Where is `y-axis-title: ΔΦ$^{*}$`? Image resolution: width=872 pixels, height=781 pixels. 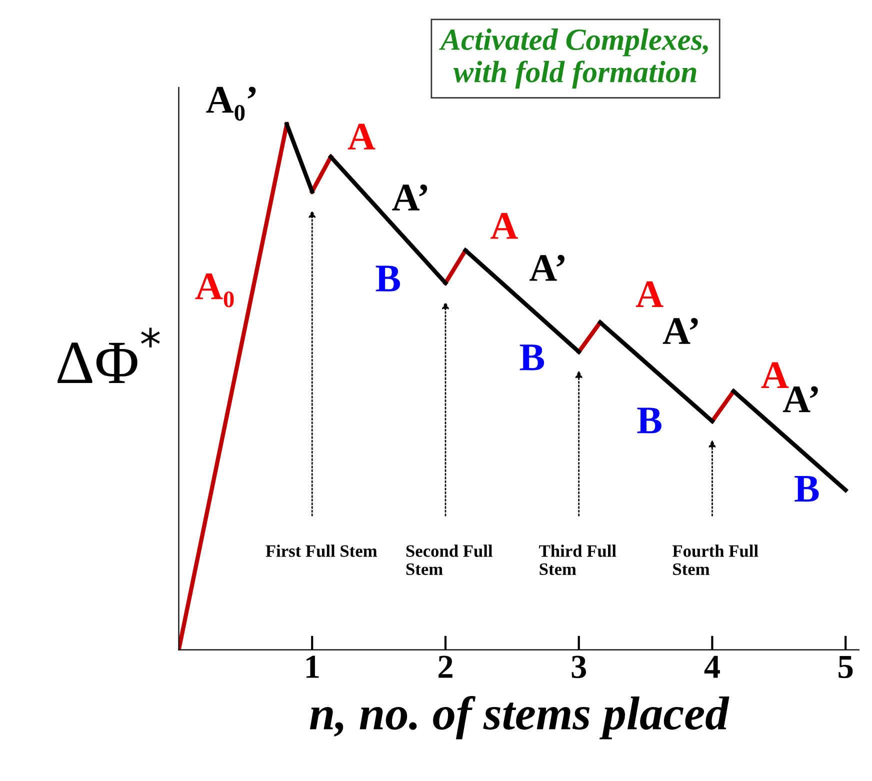
y-axis-title: ΔΦ$^{*}$ is located at coordinates (109, 355).